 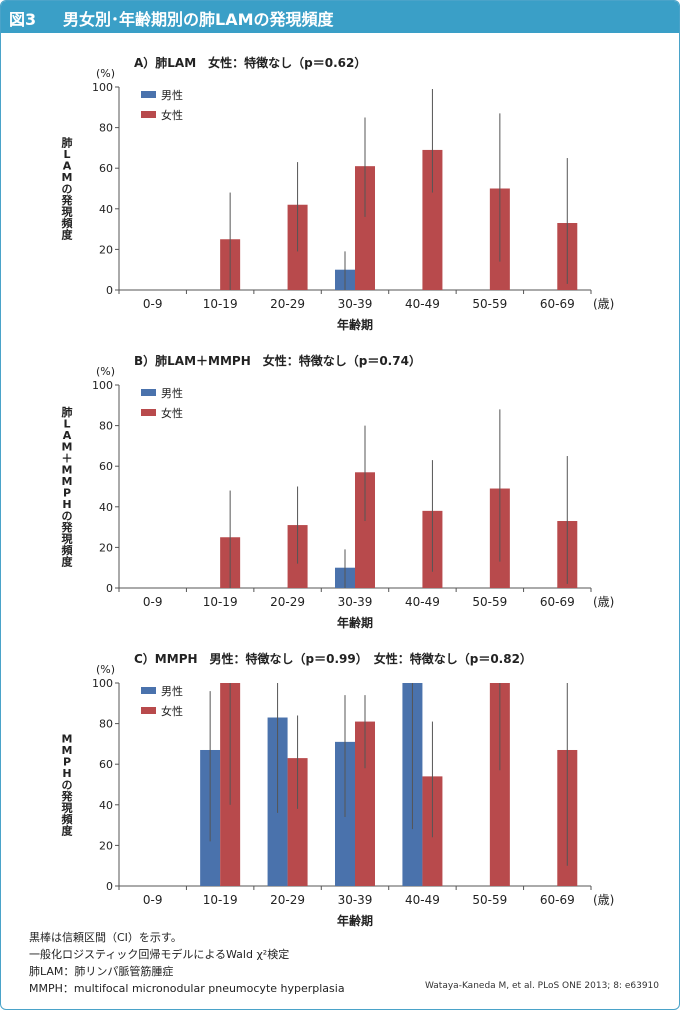 What do you see at coordinates (67, 487) in the screenshot?
I see `y-axis-title: 肺 L A M ＋ M M P H の発現頻度` at bounding box center [67, 487].